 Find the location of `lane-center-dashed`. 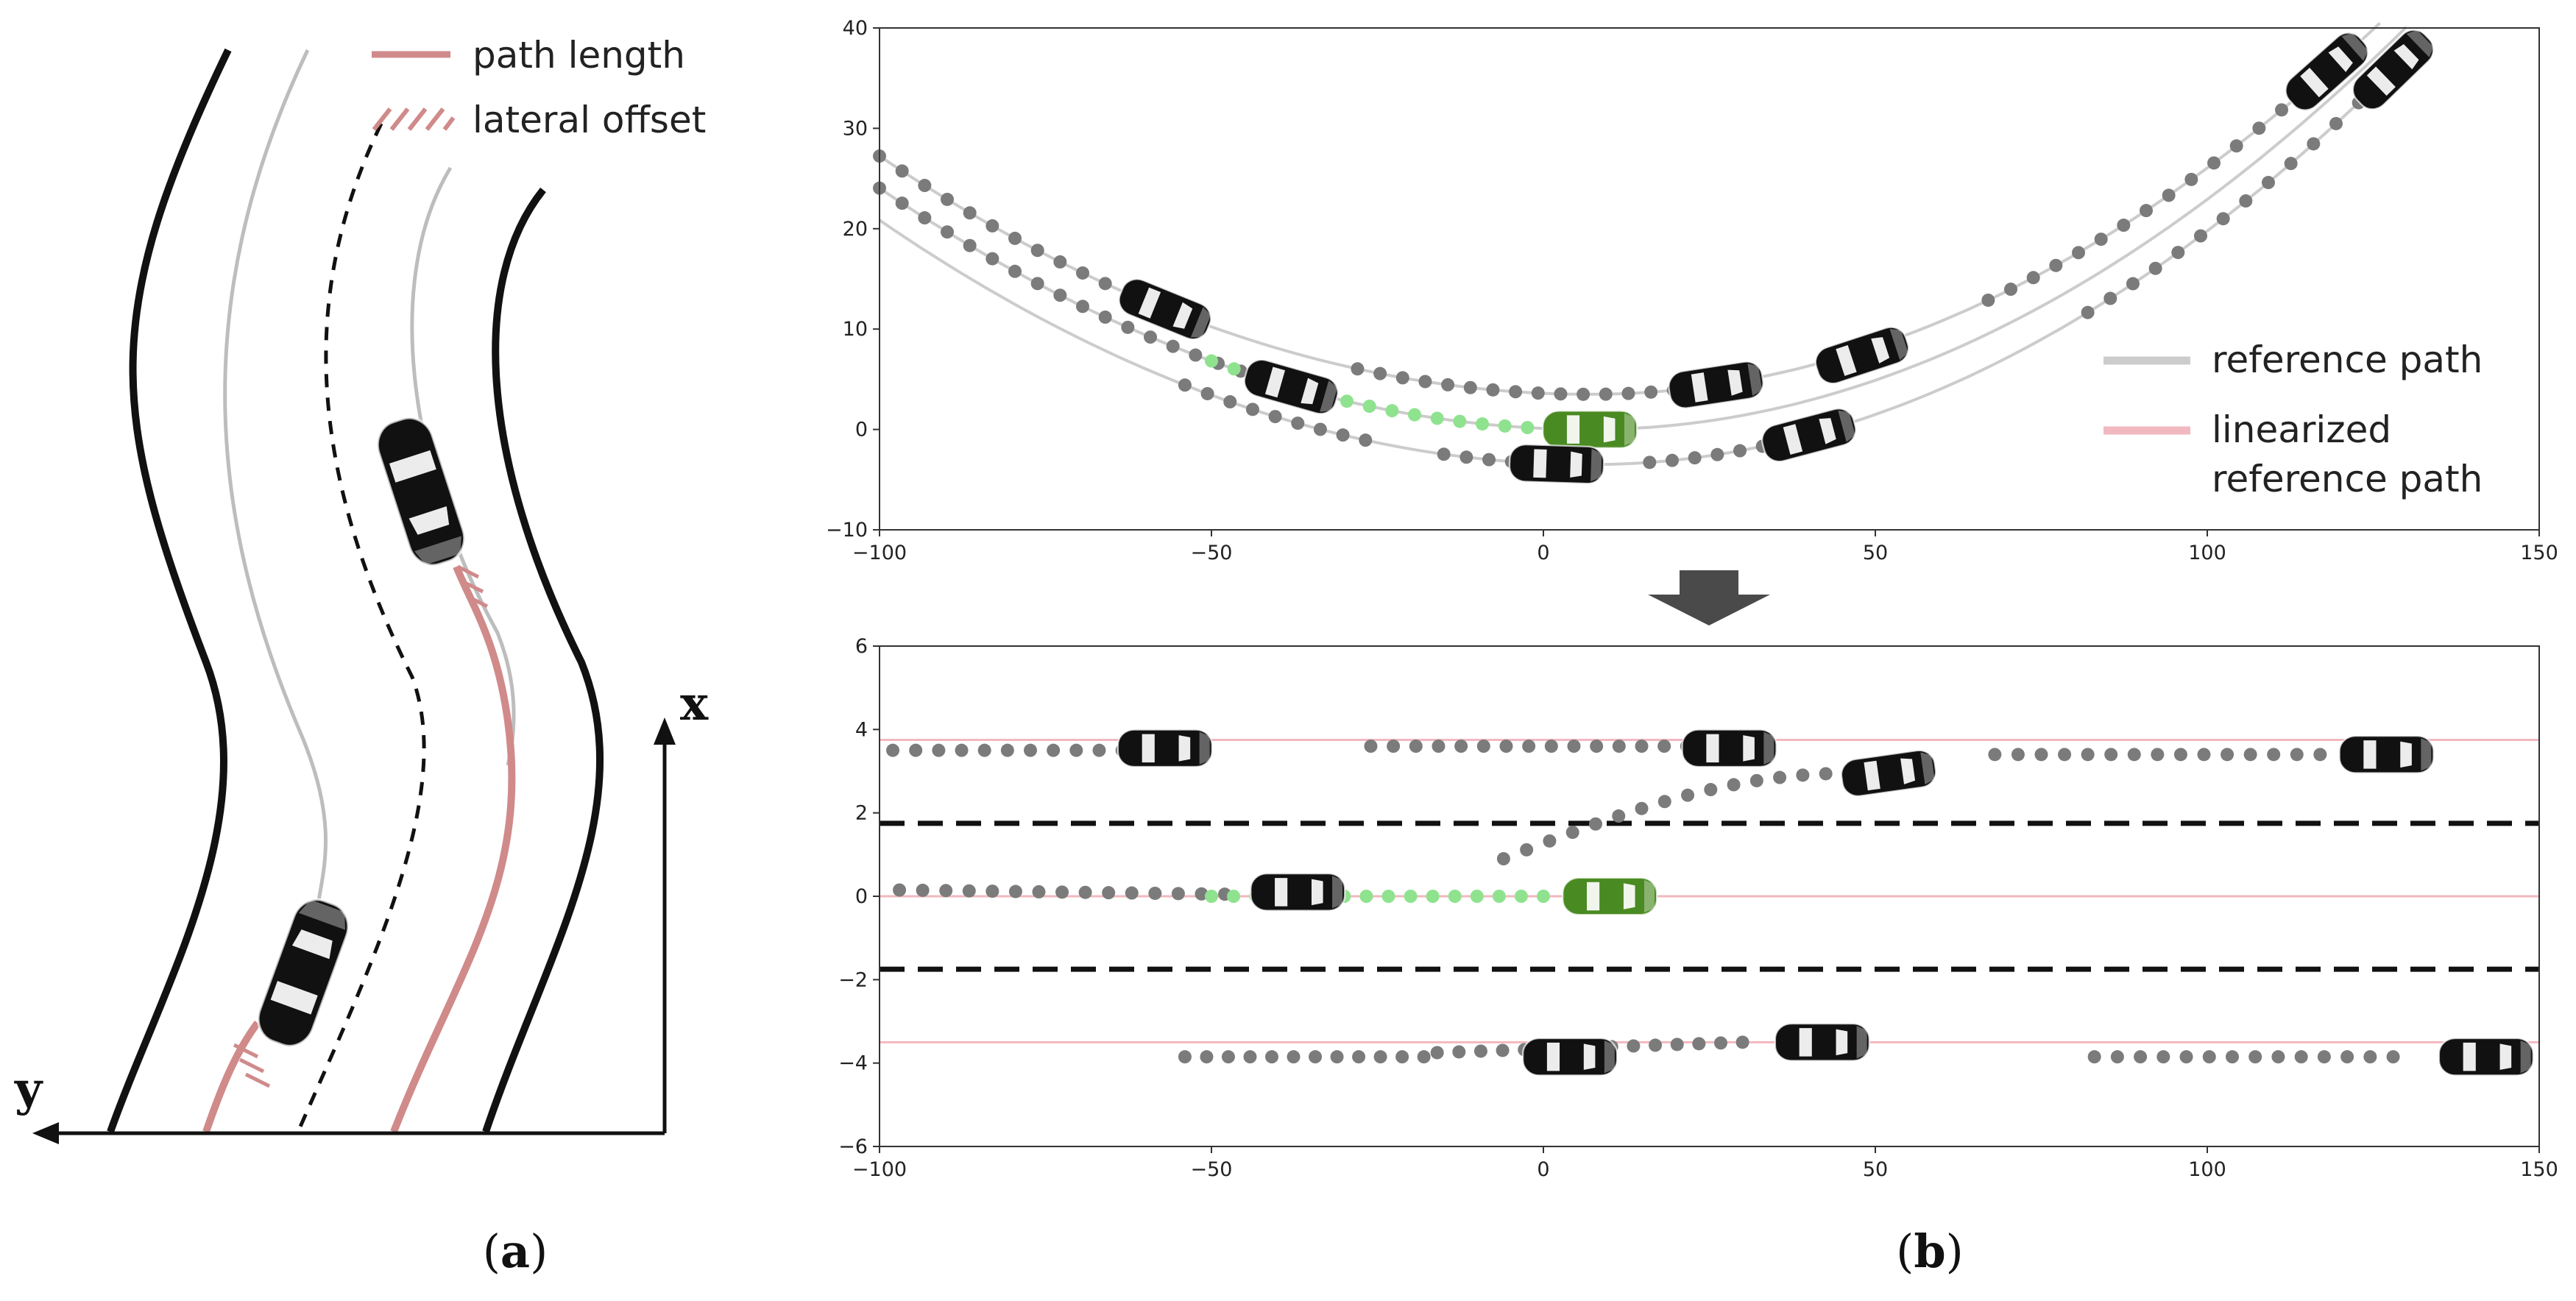

lane-center-dashed is located at coordinates (361, 627).